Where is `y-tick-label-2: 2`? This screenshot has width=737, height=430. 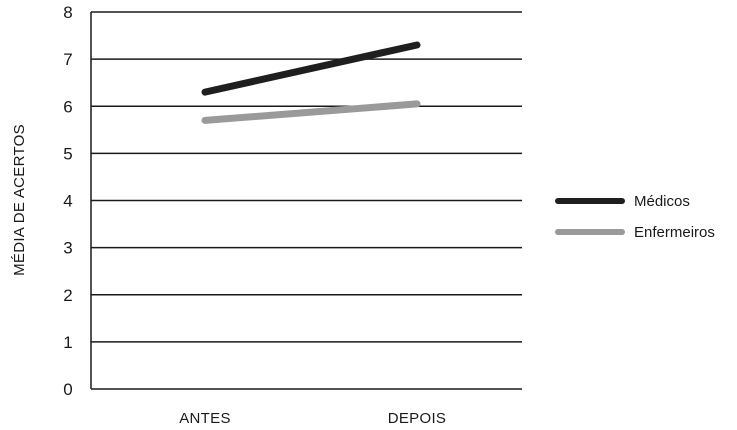
y-tick-label-2: 2 is located at coordinates (67, 295).